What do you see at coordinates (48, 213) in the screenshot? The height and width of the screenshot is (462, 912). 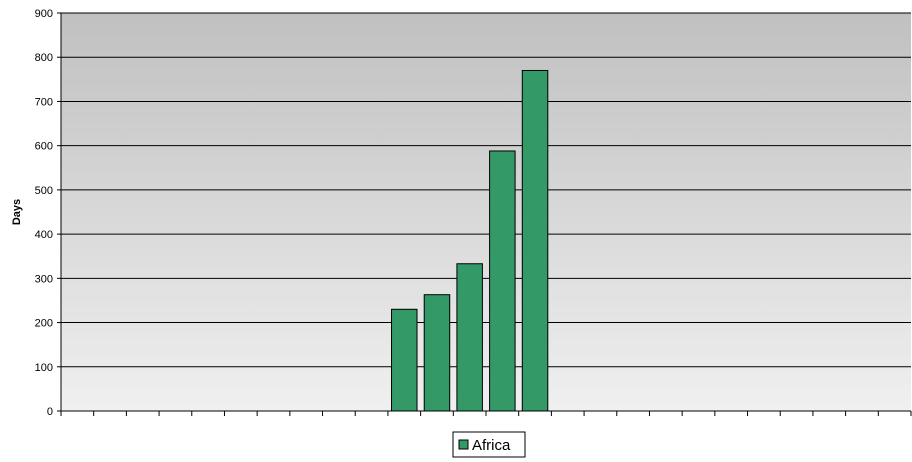 I see `y-axis: 0 100 200 300 400 500 600 700 800 900` at bounding box center [48, 213].